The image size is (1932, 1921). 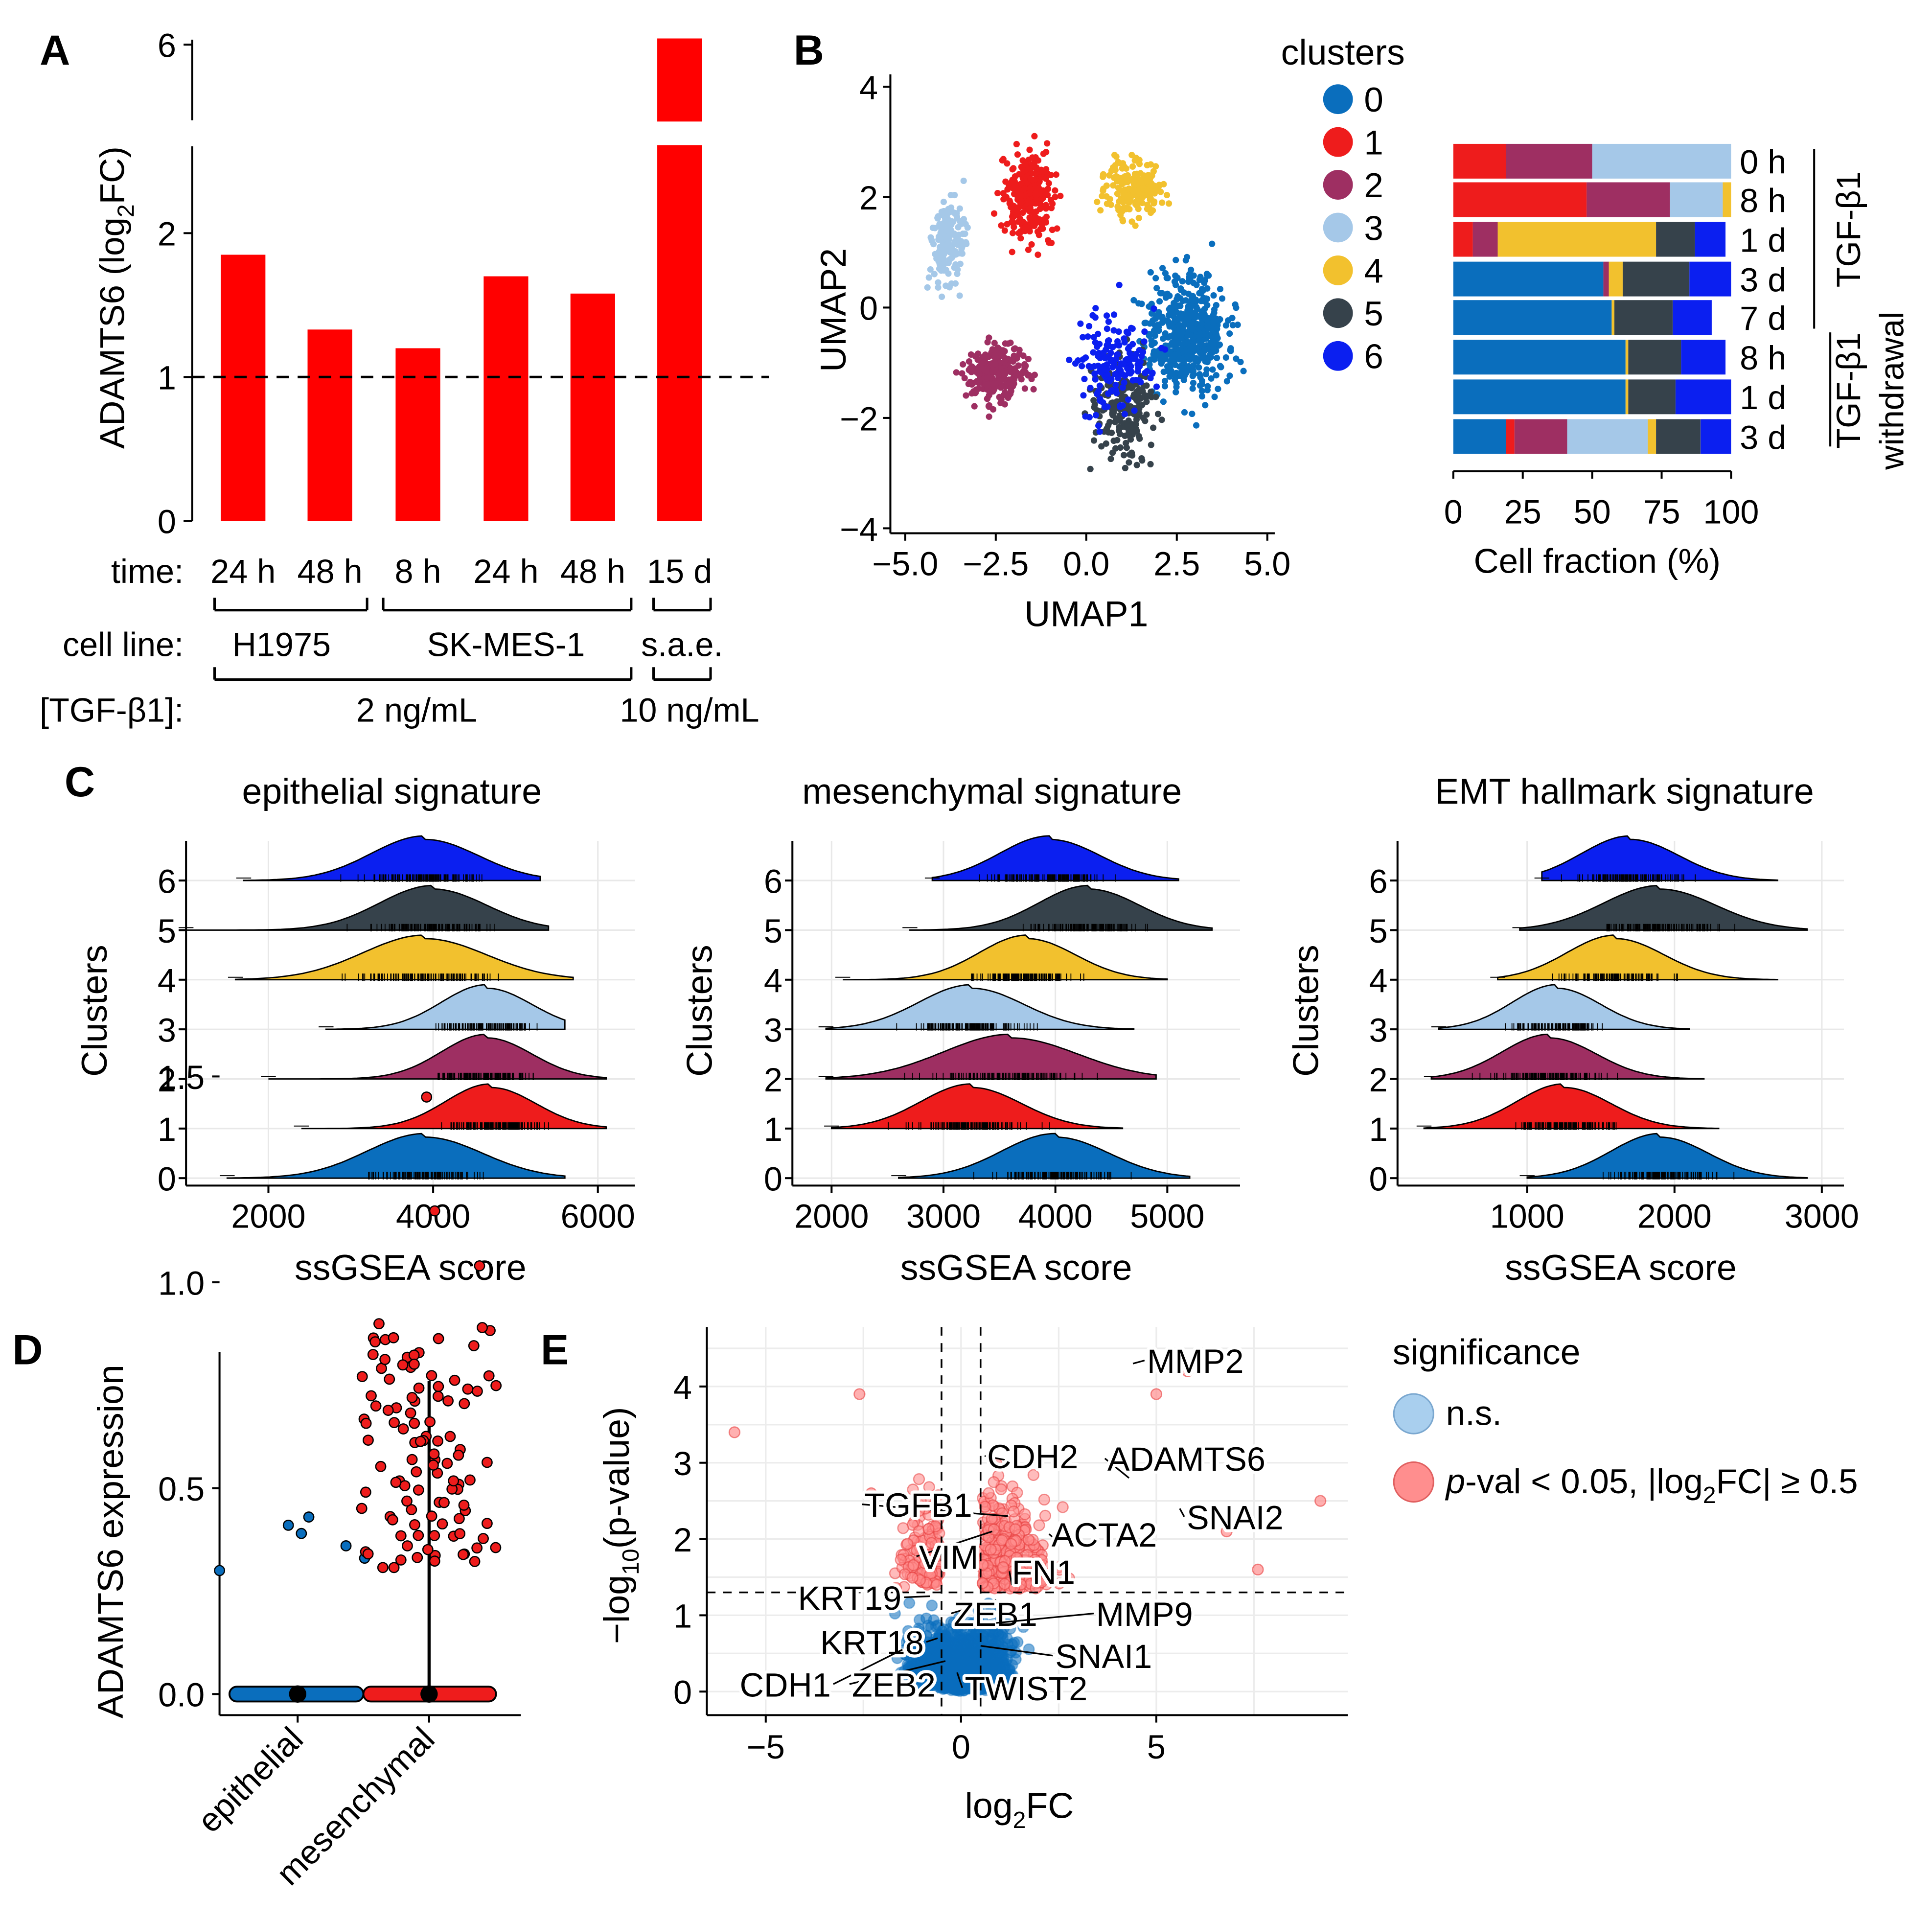 What do you see at coordinates (680, 80) in the screenshot?
I see `bar-upper-segment` at bounding box center [680, 80].